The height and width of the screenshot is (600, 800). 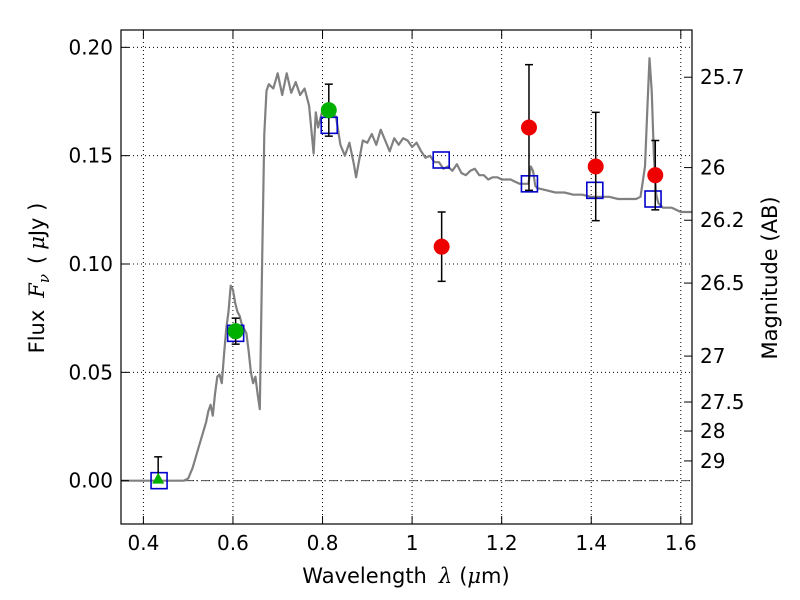 I want to click on y2-tick-label: 28, so click(x=712, y=431).